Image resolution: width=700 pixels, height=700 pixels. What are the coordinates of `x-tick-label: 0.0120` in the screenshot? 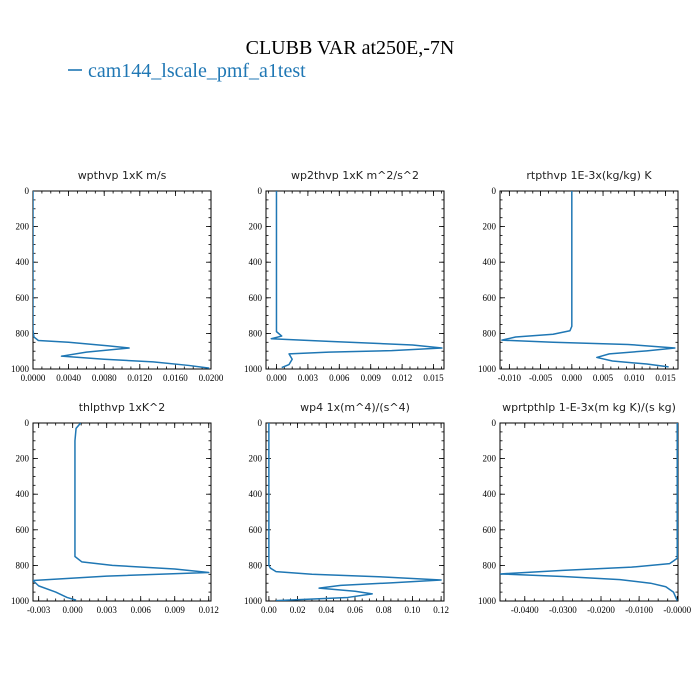 It's located at (139, 378).